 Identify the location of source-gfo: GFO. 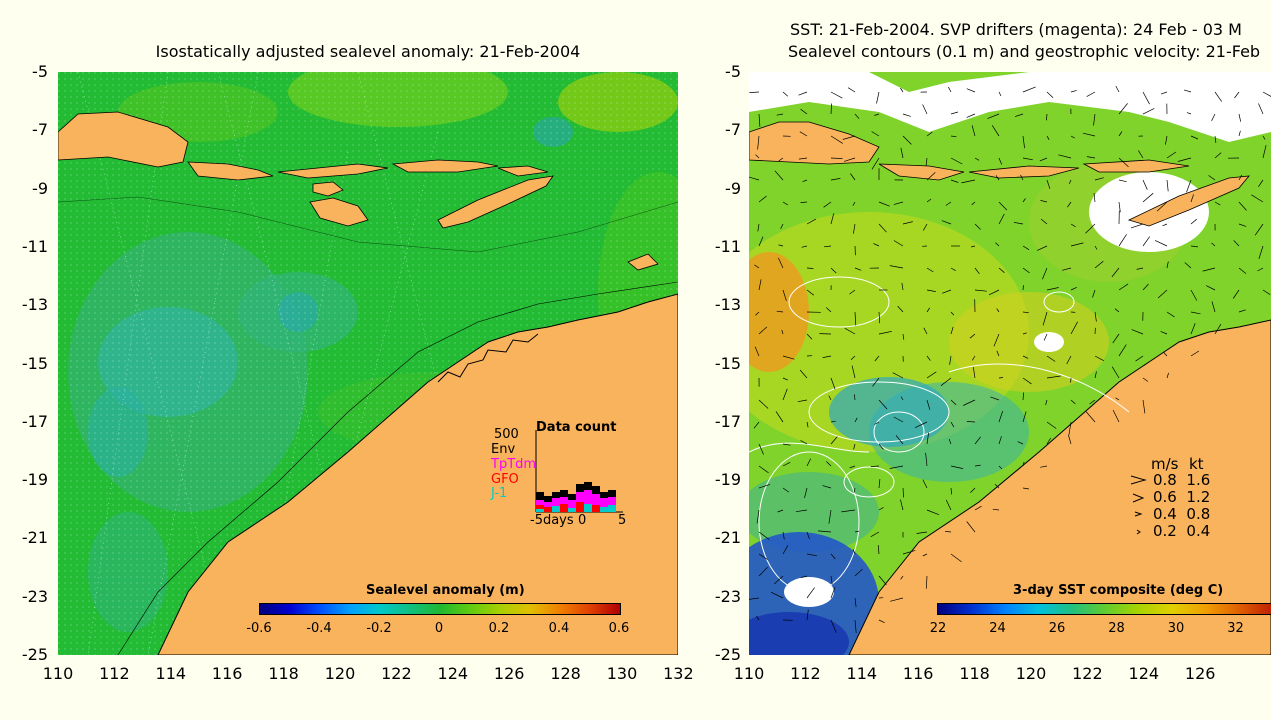
(505, 479).